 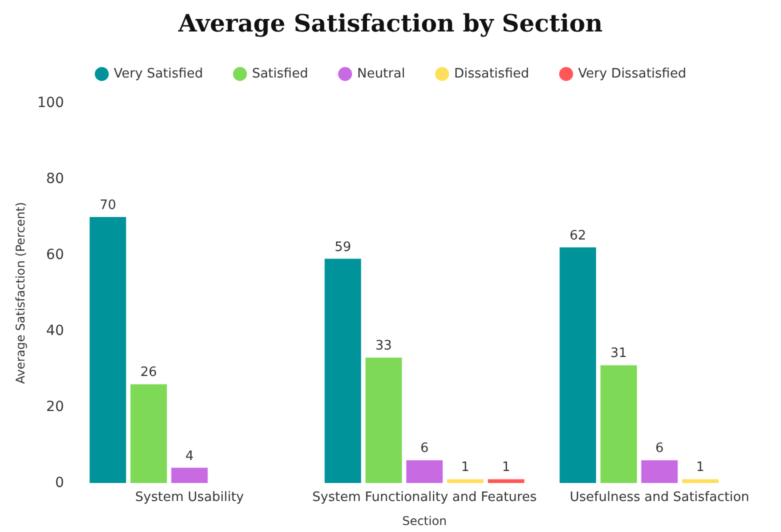 What do you see at coordinates (55, 331) in the screenshot?
I see `y-tick-label: 40` at bounding box center [55, 331].